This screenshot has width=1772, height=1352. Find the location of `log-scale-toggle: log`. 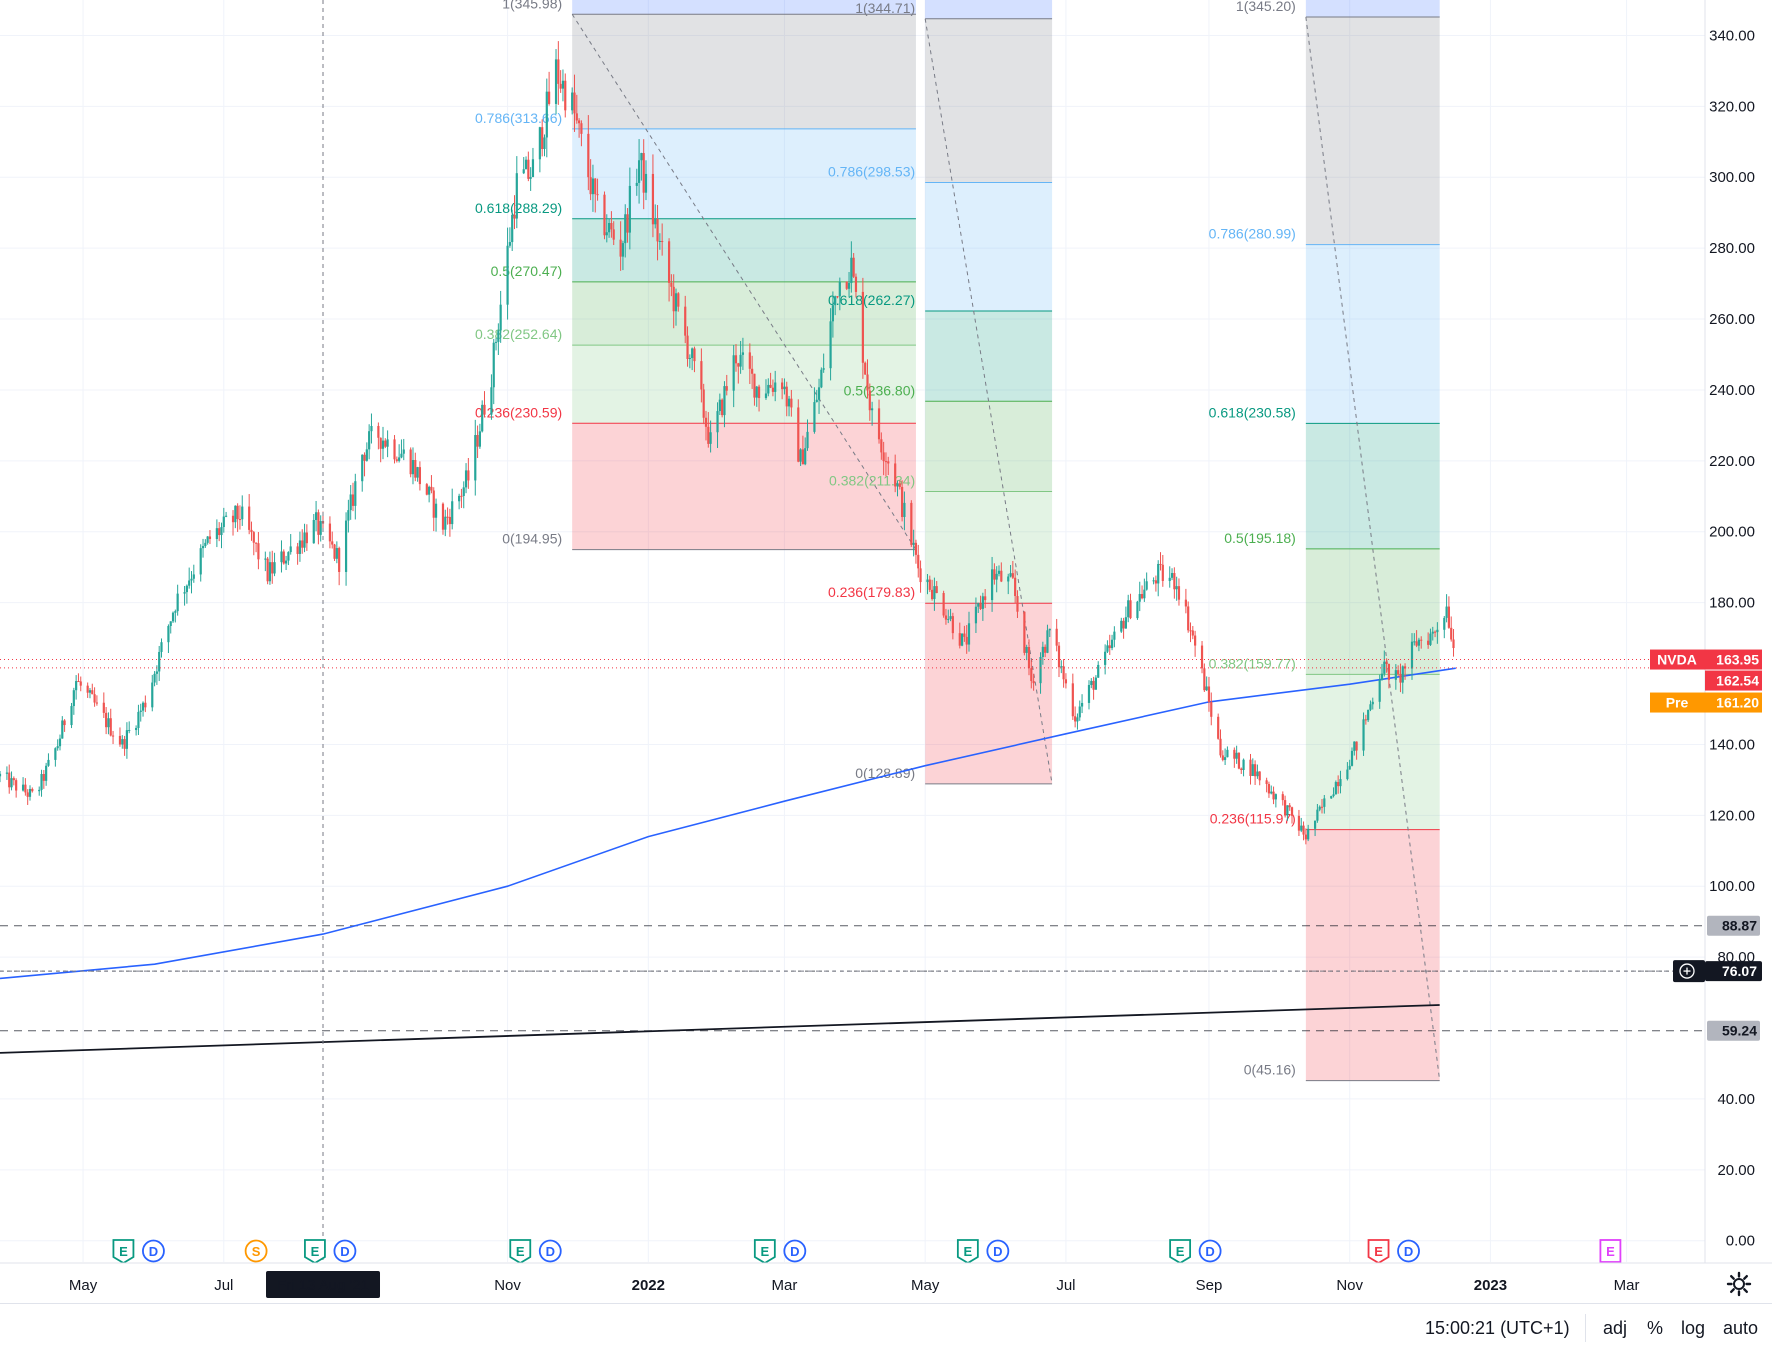

log-scale-toggle: log is located at coordinates (1693, 1328).